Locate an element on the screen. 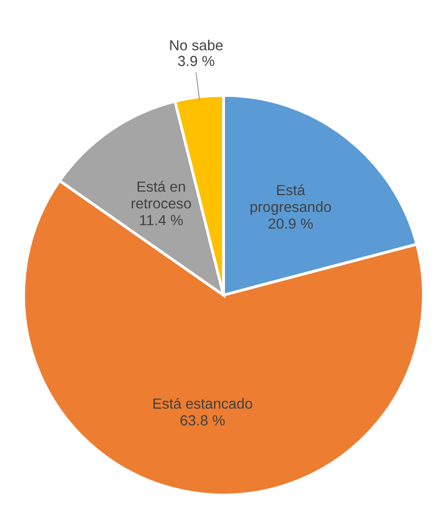 This screenshot has height=505, width=447. data-label: 11.4 % is located at coordinates (161, 220).